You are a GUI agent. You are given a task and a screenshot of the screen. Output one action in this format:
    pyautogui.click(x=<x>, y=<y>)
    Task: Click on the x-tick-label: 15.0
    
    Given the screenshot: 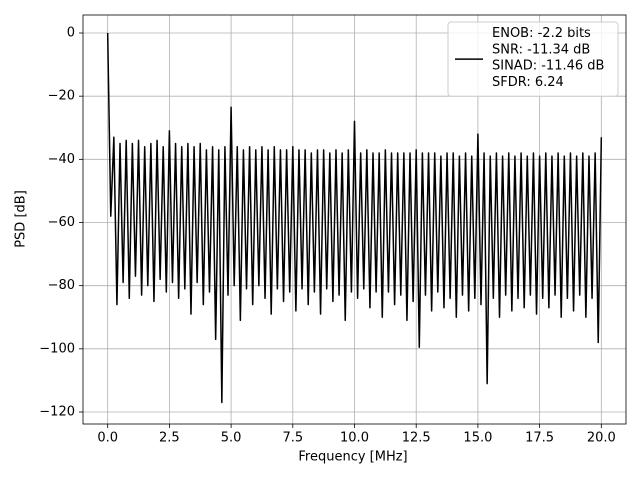 What is the action you would take?
    pyautogui.click(x=477, y=438)
    